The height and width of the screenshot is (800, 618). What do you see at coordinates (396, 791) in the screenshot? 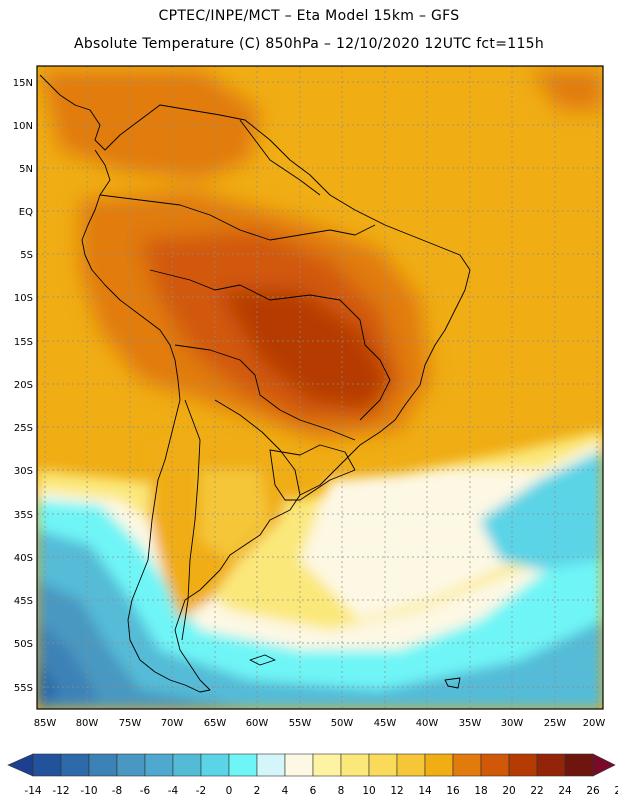
I see `colorbar-label: 12` at bounding box center [396, 791].